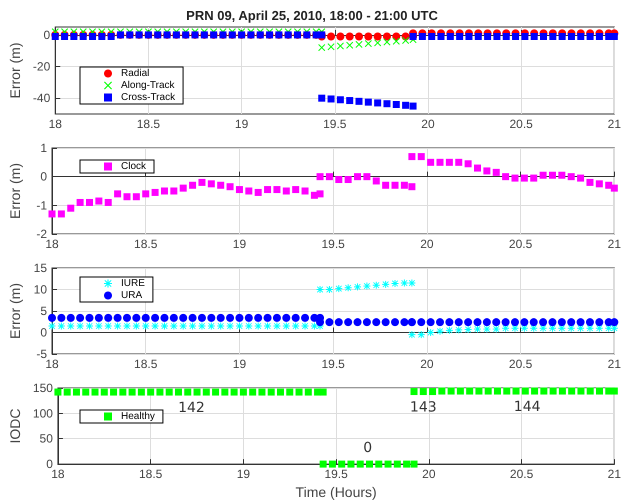  Describe the element at coordinates (41, 98) in the screenshot. I see `y-tick-label: -40` at that location.